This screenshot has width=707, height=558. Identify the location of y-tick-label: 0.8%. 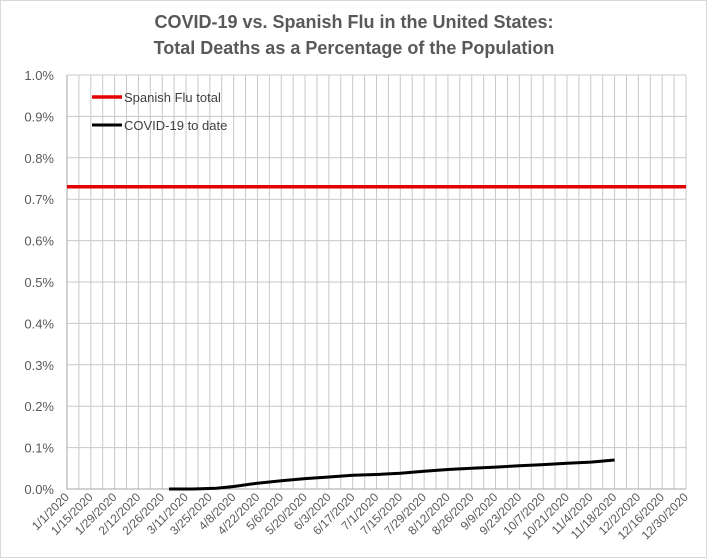
(39, 158).